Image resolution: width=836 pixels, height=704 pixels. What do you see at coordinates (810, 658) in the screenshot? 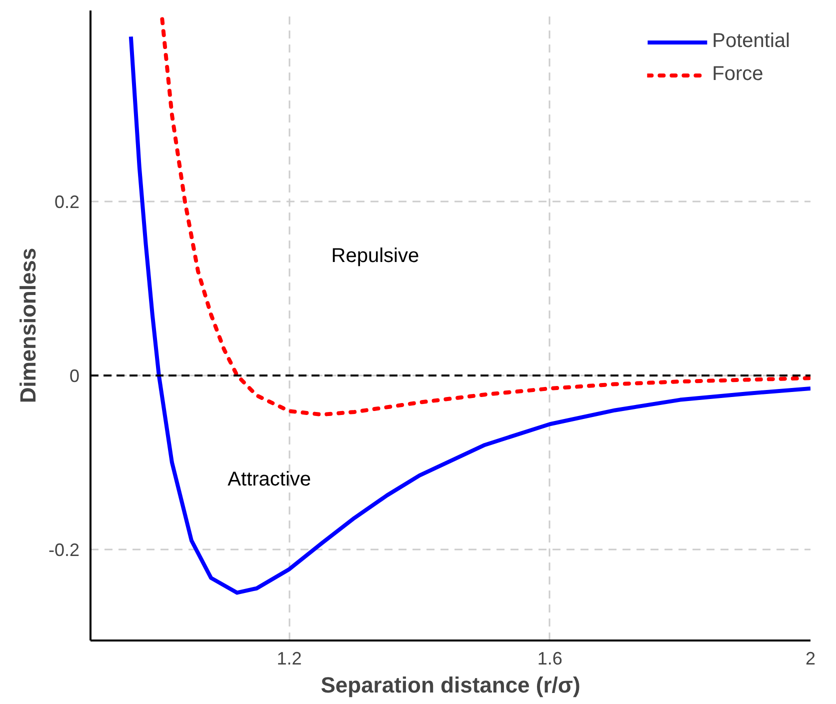
I see `x-tick-label: 2` at bounding box center [810, 658].